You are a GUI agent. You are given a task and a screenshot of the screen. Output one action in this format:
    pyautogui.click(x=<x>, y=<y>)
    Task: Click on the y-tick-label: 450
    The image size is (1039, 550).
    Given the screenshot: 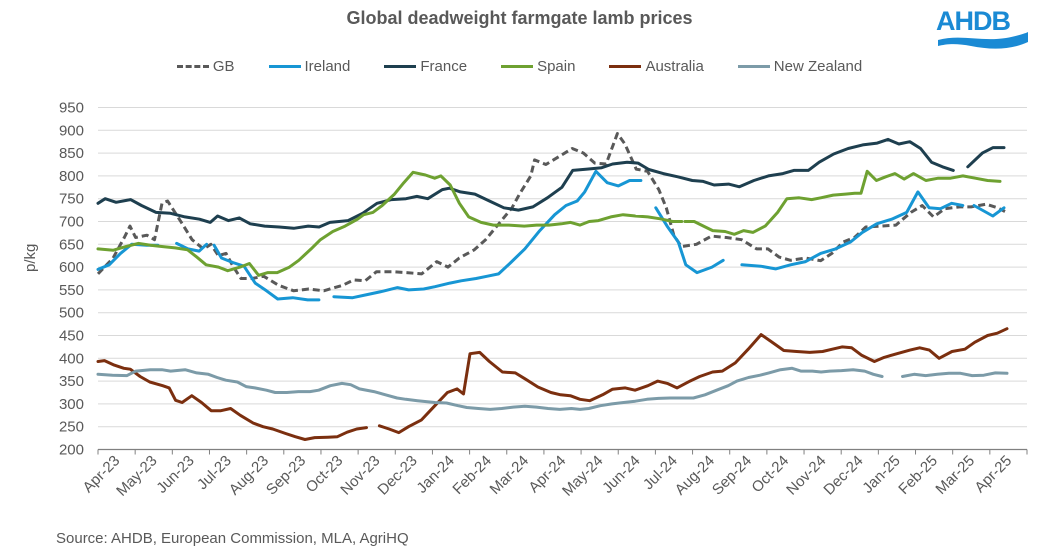 What is the action you would take?
    pyautogui.click(x=71, y=336)
    